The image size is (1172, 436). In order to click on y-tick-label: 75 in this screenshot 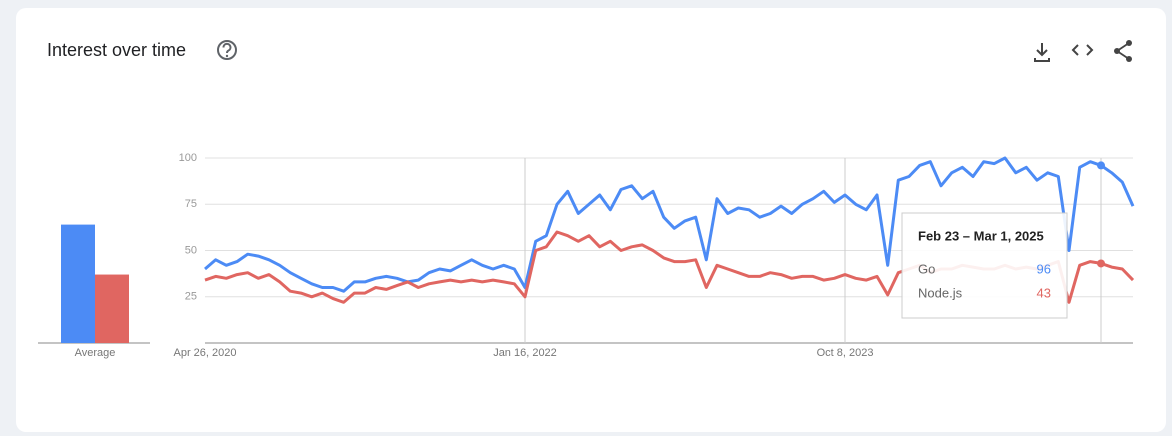, I will do `click(191, 204)`.